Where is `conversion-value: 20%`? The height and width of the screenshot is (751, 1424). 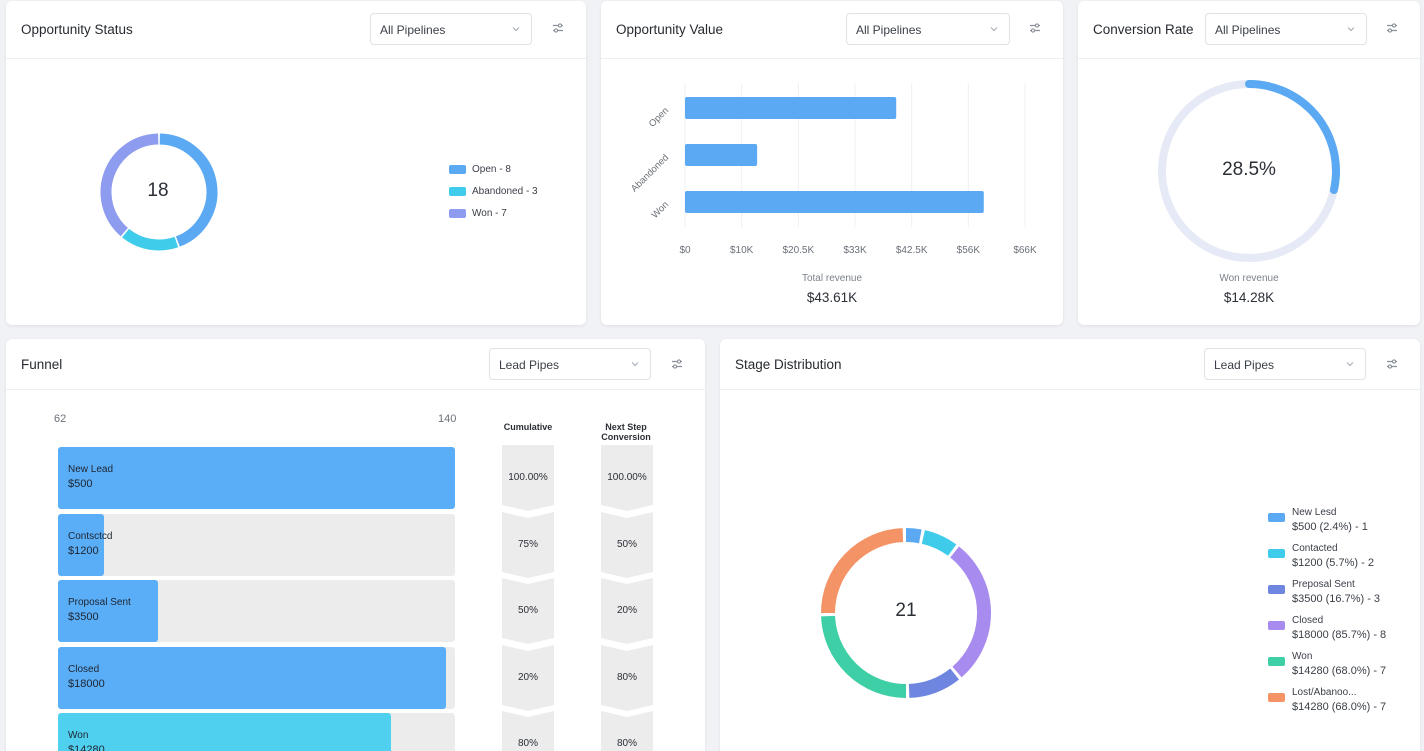
conversion-value: 20% is located at coordinates (527, 677).